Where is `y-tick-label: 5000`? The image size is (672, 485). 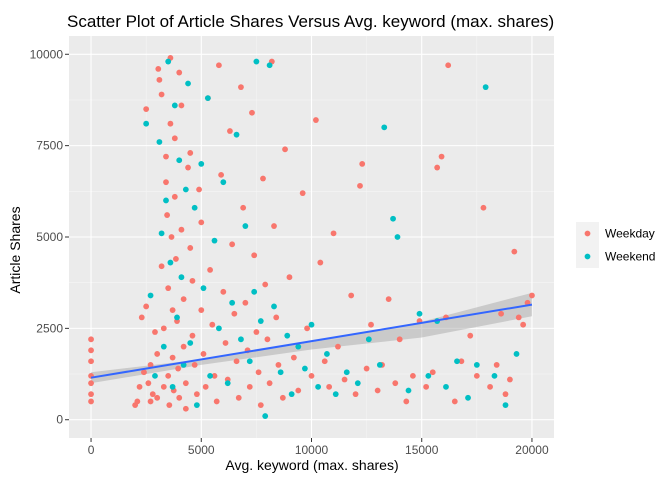 y-tick-label: 5000 is located at coordinates (49, 237).